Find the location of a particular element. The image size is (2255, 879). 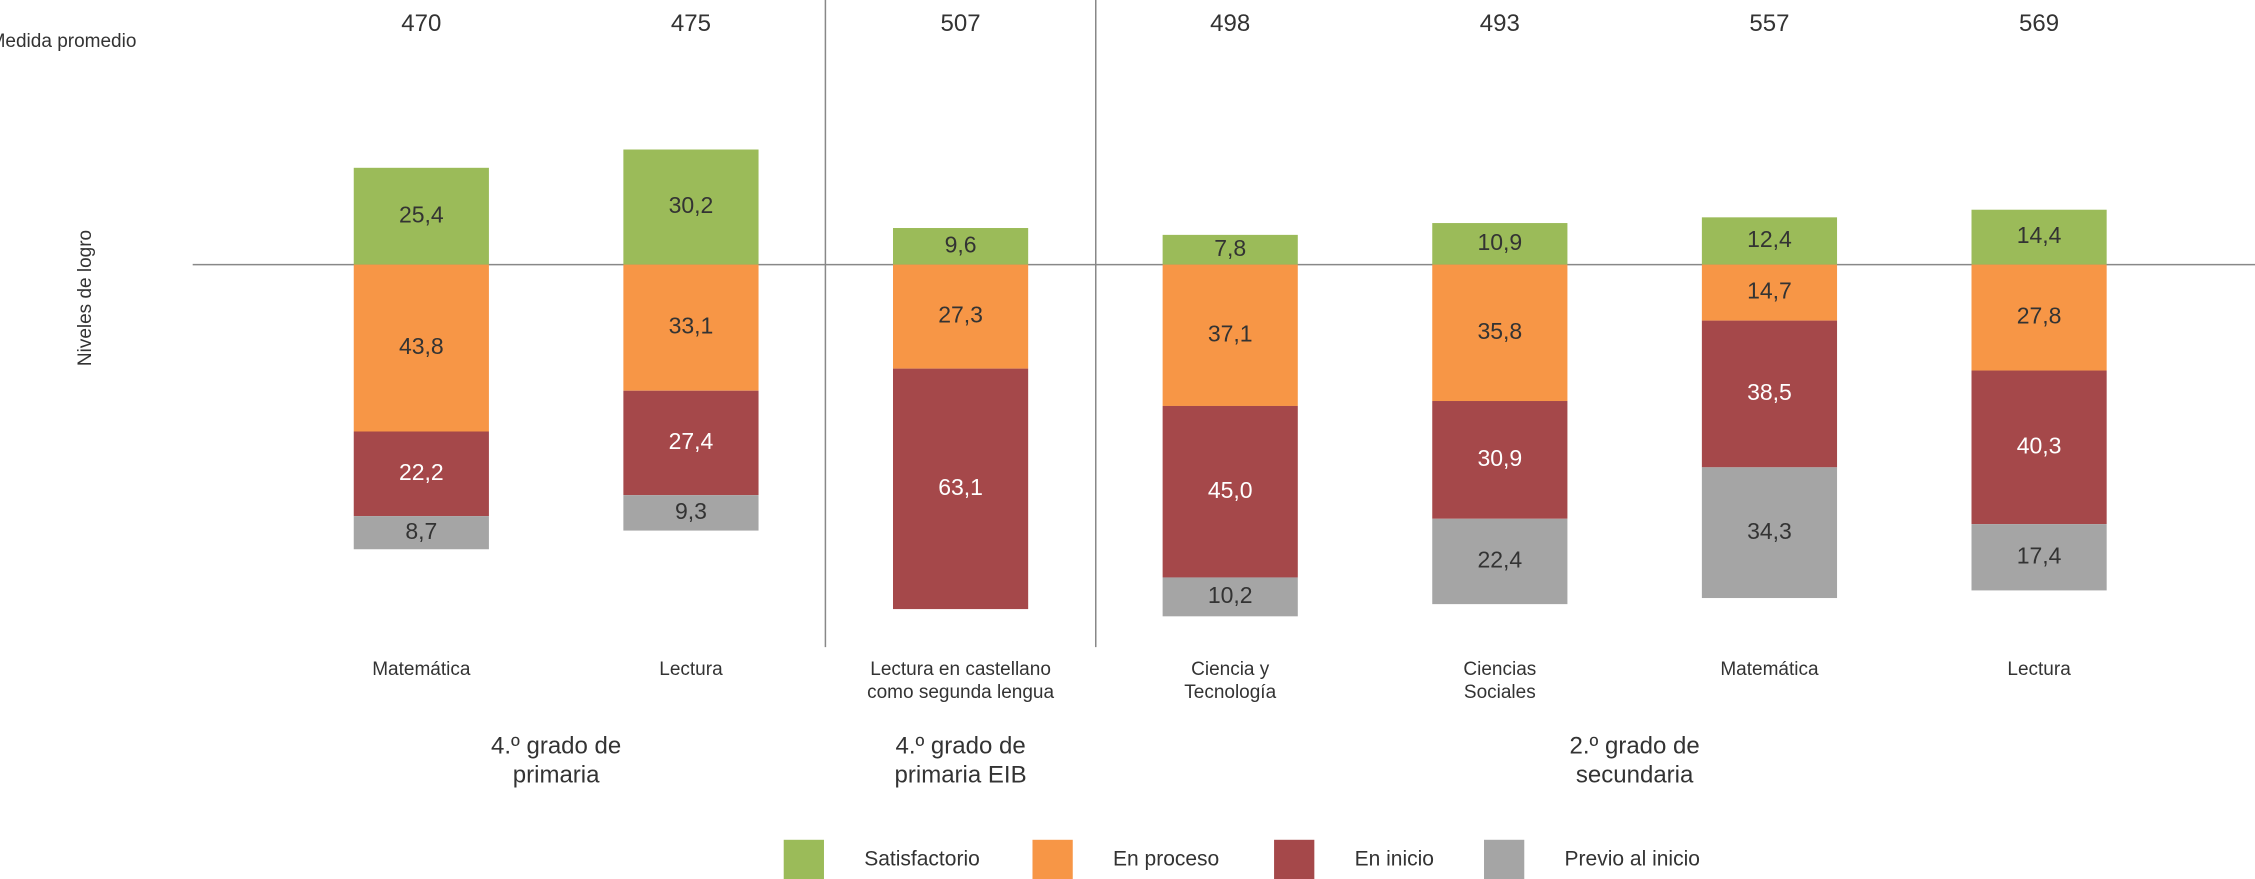

value-label: 40,3 is located at coordinates (2039, 445).